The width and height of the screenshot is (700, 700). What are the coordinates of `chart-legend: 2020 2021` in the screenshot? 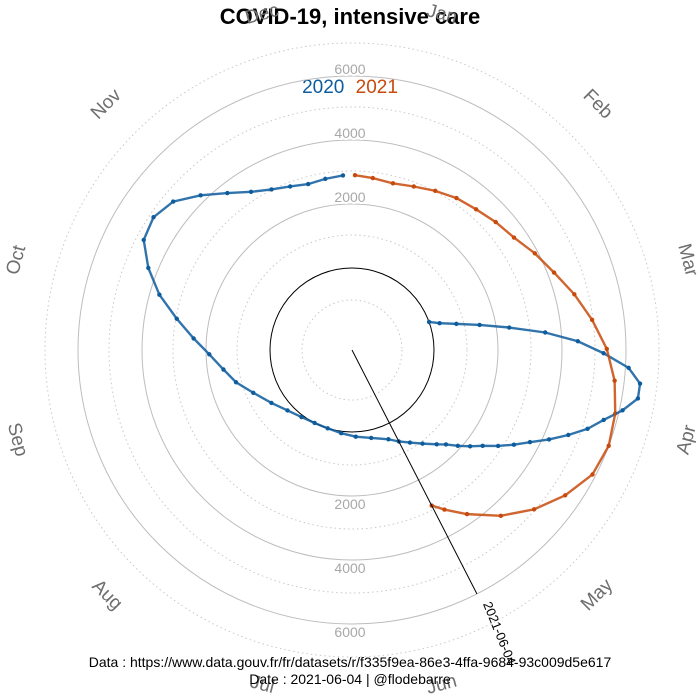 It's located at (350, 88).